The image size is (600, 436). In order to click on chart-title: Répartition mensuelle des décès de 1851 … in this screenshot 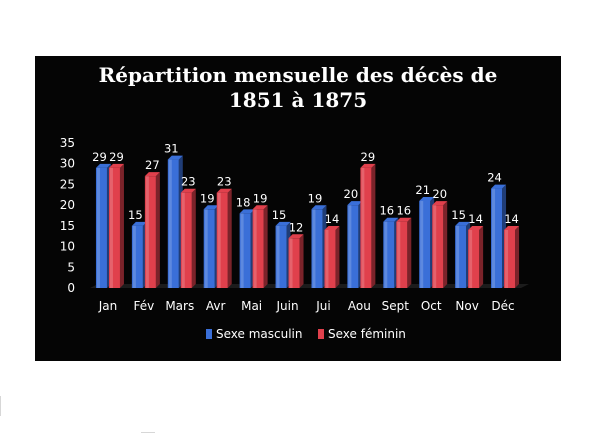, I will do `click(298, 88)`.